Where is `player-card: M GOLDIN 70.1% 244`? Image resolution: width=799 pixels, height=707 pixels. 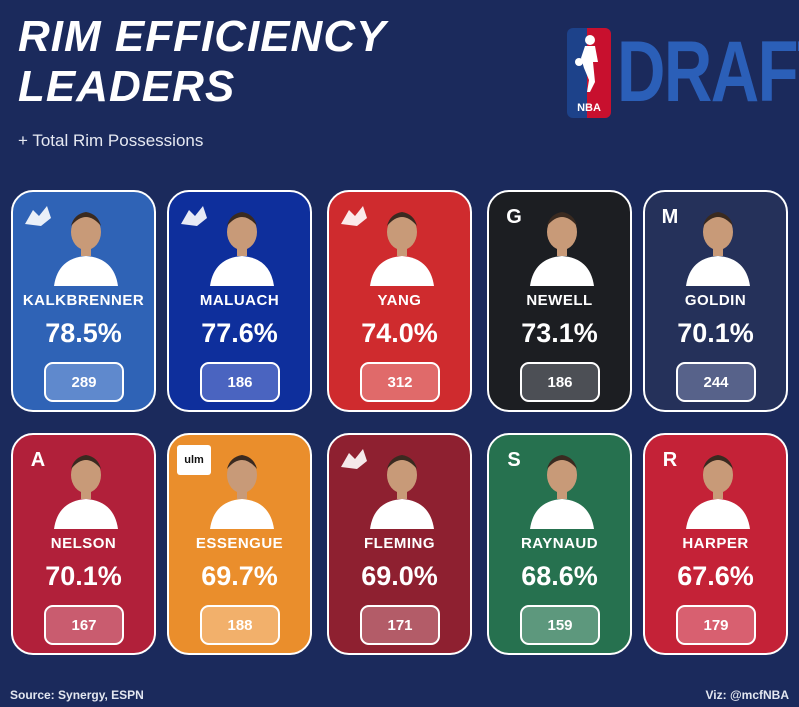
player-card: M GOLDIN 70.1% 244 is located at coordinates (715, 301).